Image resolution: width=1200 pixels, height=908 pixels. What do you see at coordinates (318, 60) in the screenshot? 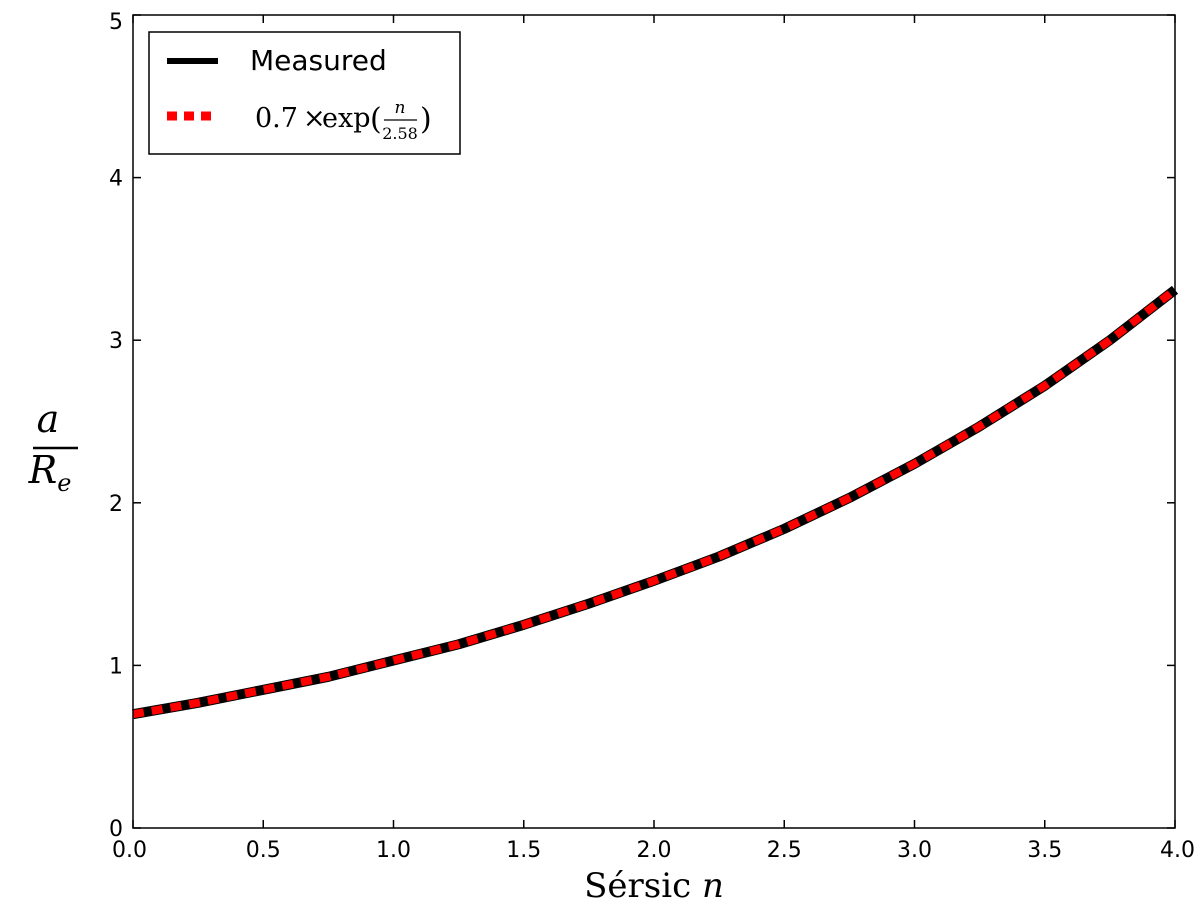
I see `legend-measured-label: Measured` at bounding box center [318, 60].